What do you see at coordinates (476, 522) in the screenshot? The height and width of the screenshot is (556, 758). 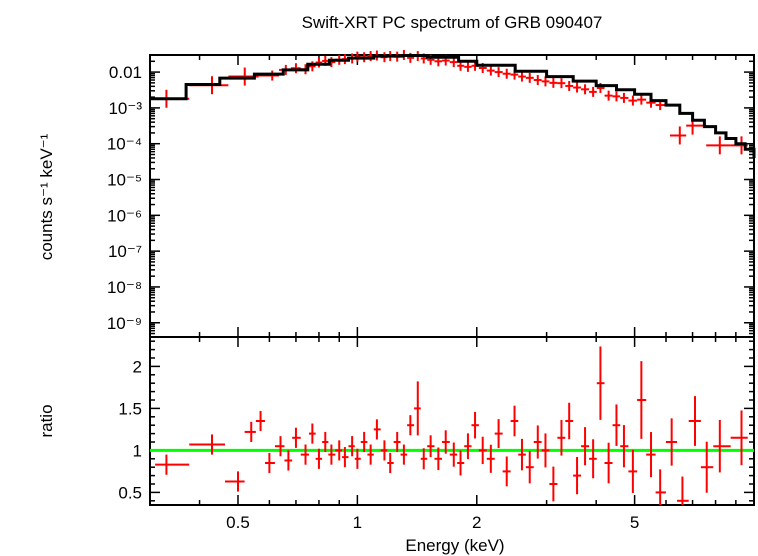 I see `x-tick-label: 2` at bounding box center [476, 522].